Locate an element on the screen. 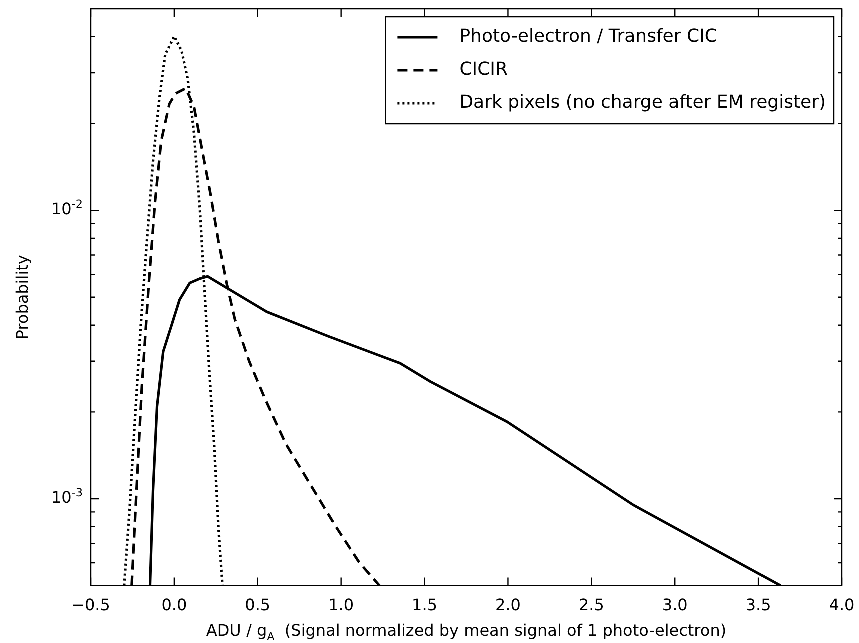 The image size is (859, 643). legend-label: Dark pixels (no charge after EM register) is located at coordinates (643, 103).